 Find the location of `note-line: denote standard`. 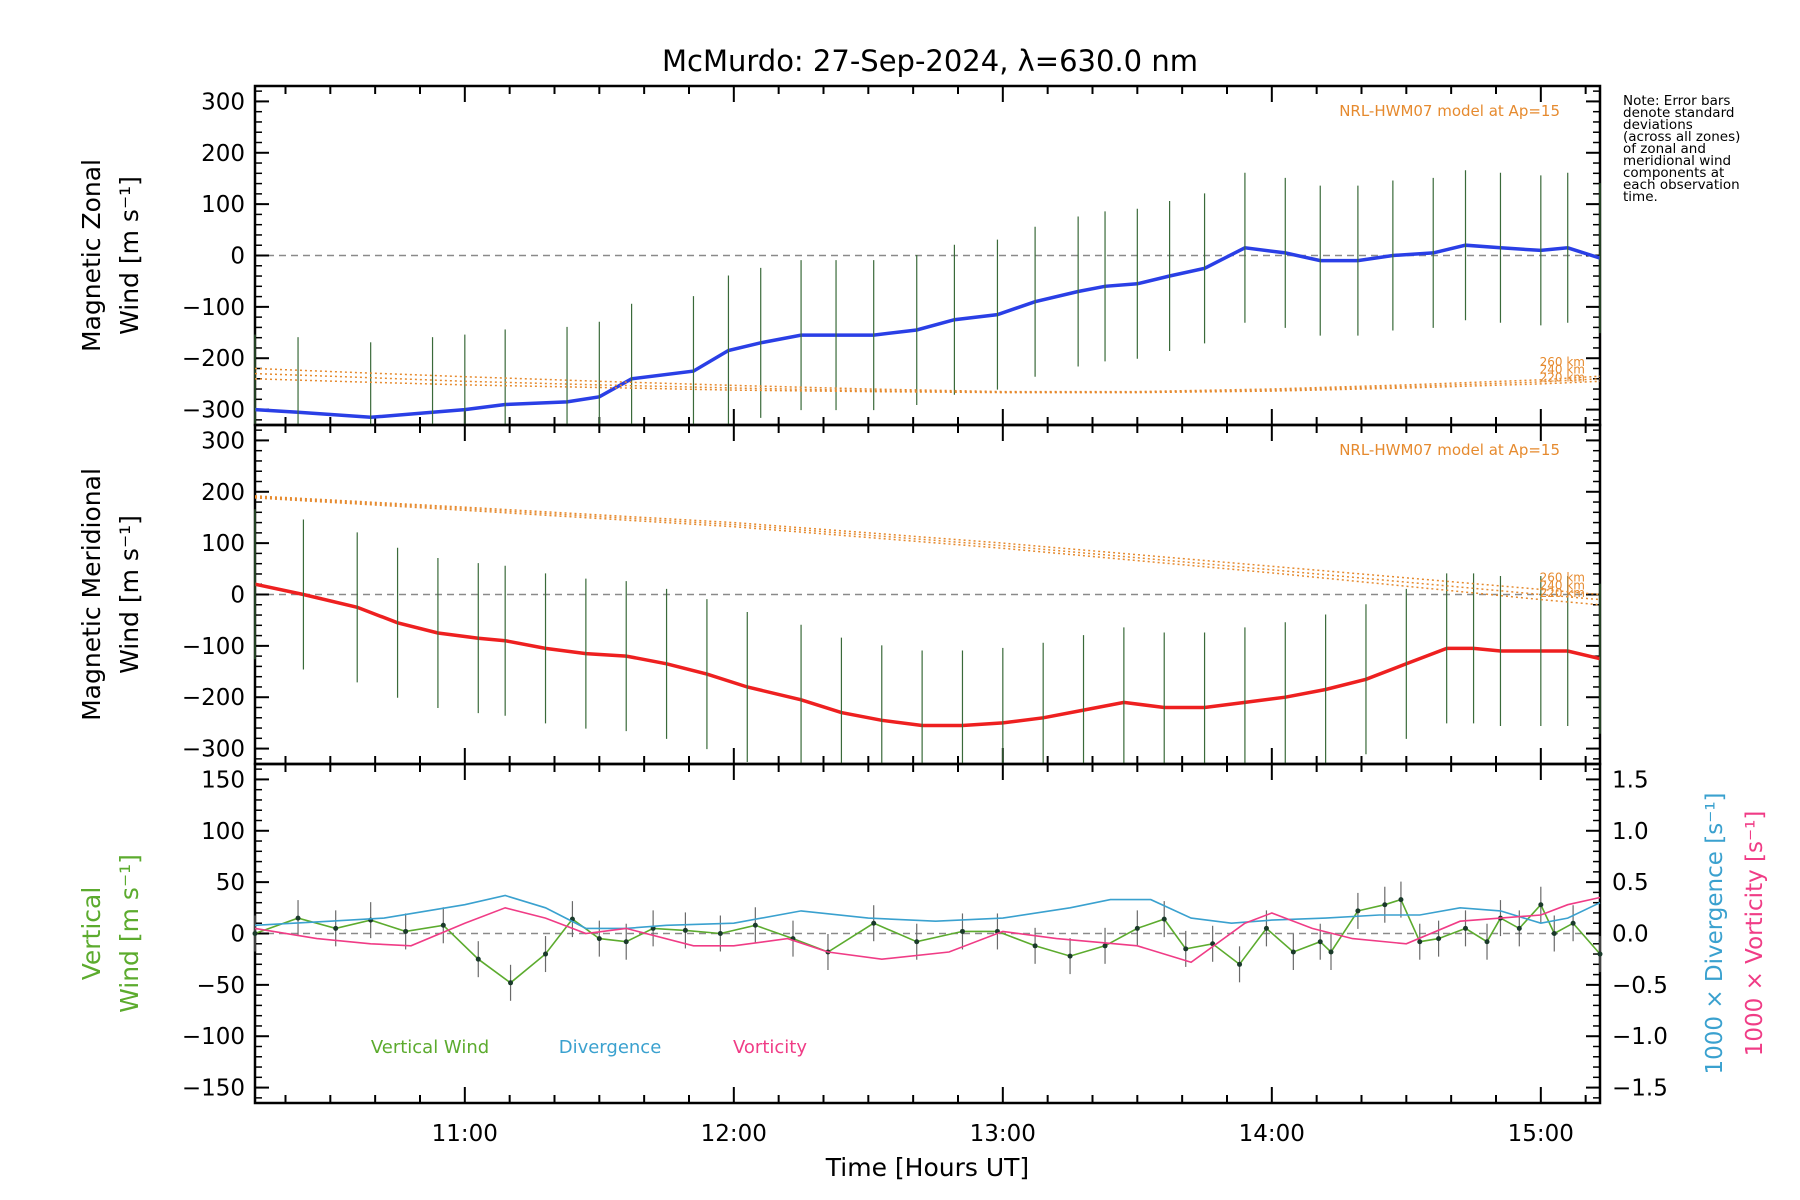

note-line: denote standard is located at coordinates (1679, 113).